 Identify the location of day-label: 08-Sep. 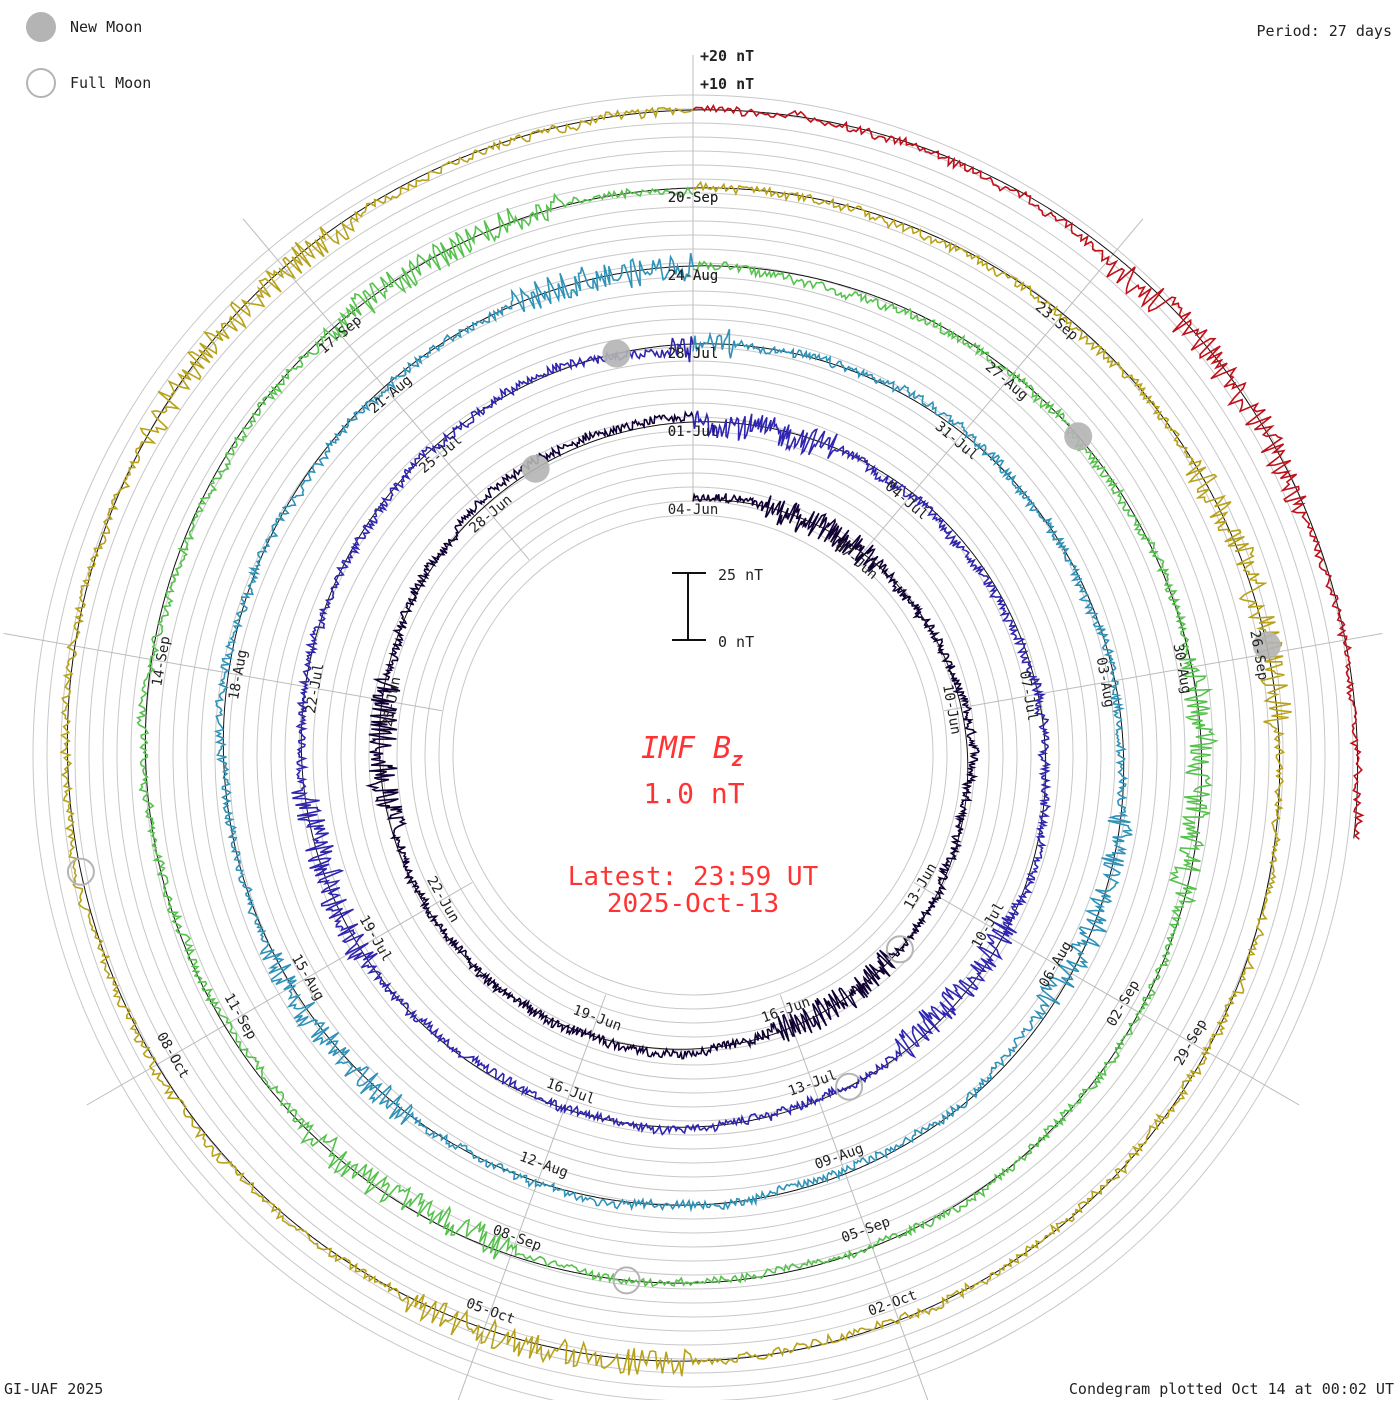
(517, 1238).